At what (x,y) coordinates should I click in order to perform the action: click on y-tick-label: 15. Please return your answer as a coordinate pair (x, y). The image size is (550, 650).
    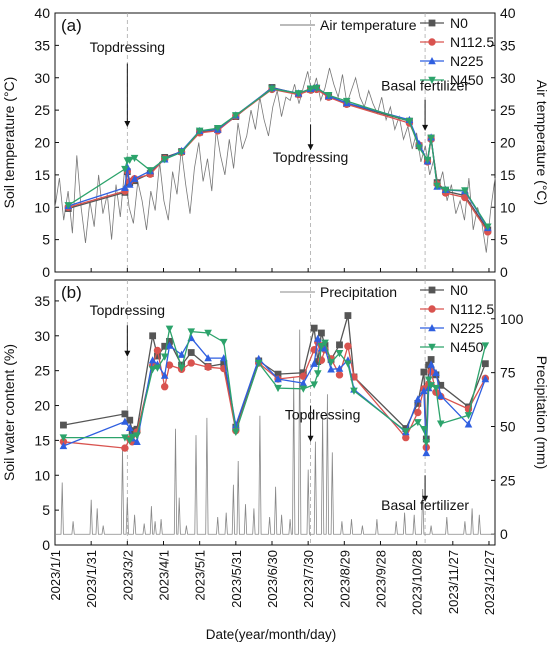
    Looking at the image, I should click on (42, 440).